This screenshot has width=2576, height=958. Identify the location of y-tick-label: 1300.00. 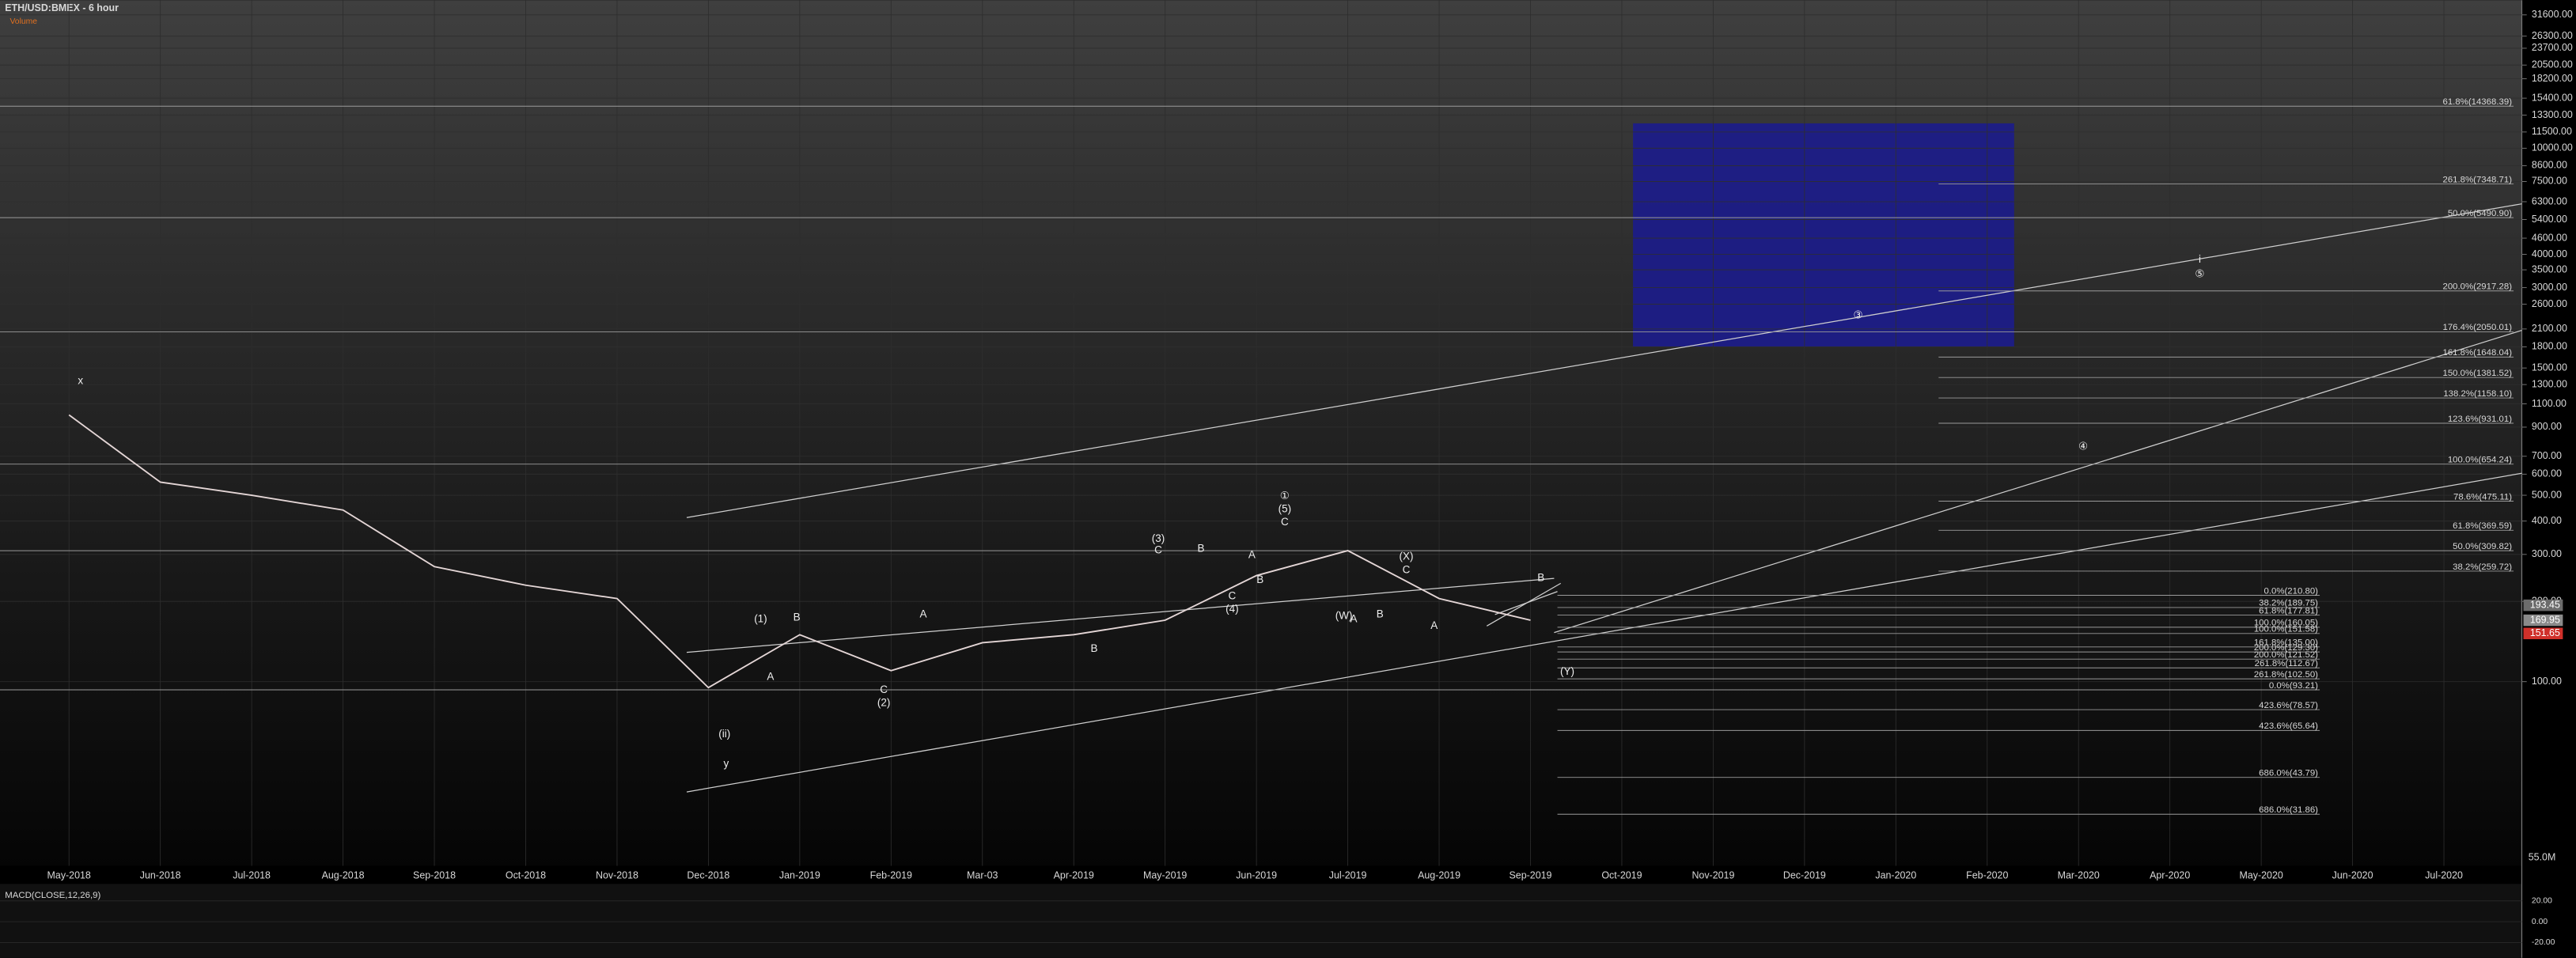
(2549, 384).